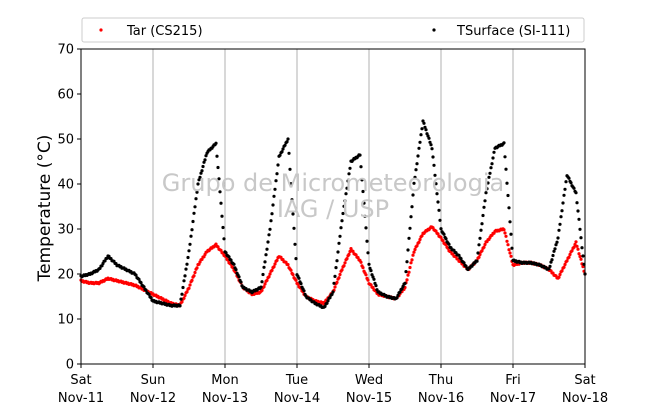  I want to click on y-tick-label: 70, so click(65, 50).